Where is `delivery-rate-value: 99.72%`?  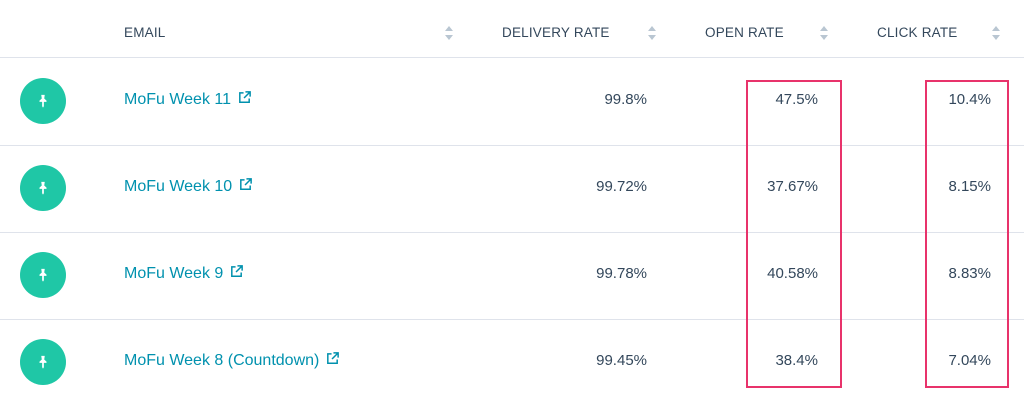 delivery-rate-value: 99.72% is located at coordinates (621, 186).